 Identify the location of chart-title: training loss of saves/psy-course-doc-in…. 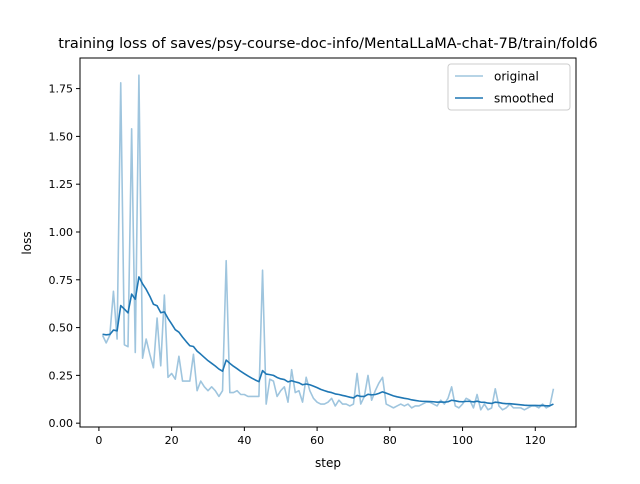
(327, 44).